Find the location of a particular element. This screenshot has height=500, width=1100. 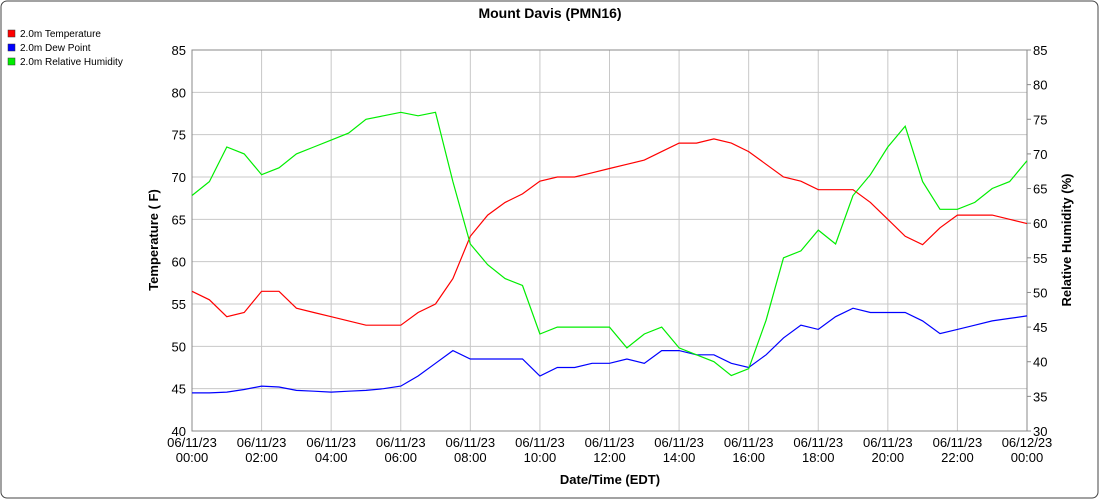

x-axis-title: Date/Time (EDT) is located at coordinates (610, 479).